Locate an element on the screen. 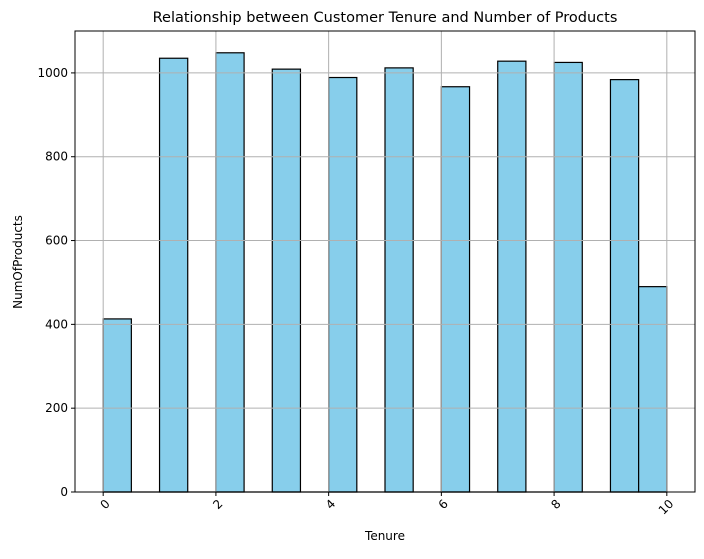 The image size is (704, 559). y-tick-label: 400 is located at coordinates (56, 324).